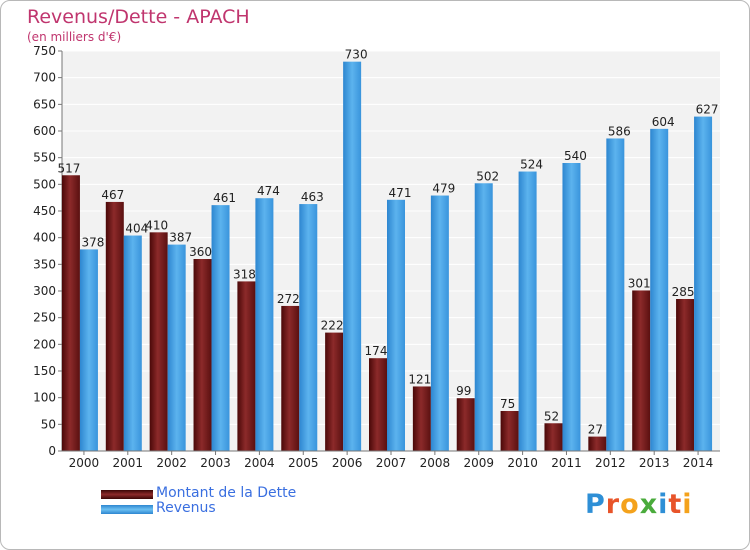  Describe the element at coordinates (376, 351) in the screenshot. I see `data-label-debt-2007: 174` at that location.